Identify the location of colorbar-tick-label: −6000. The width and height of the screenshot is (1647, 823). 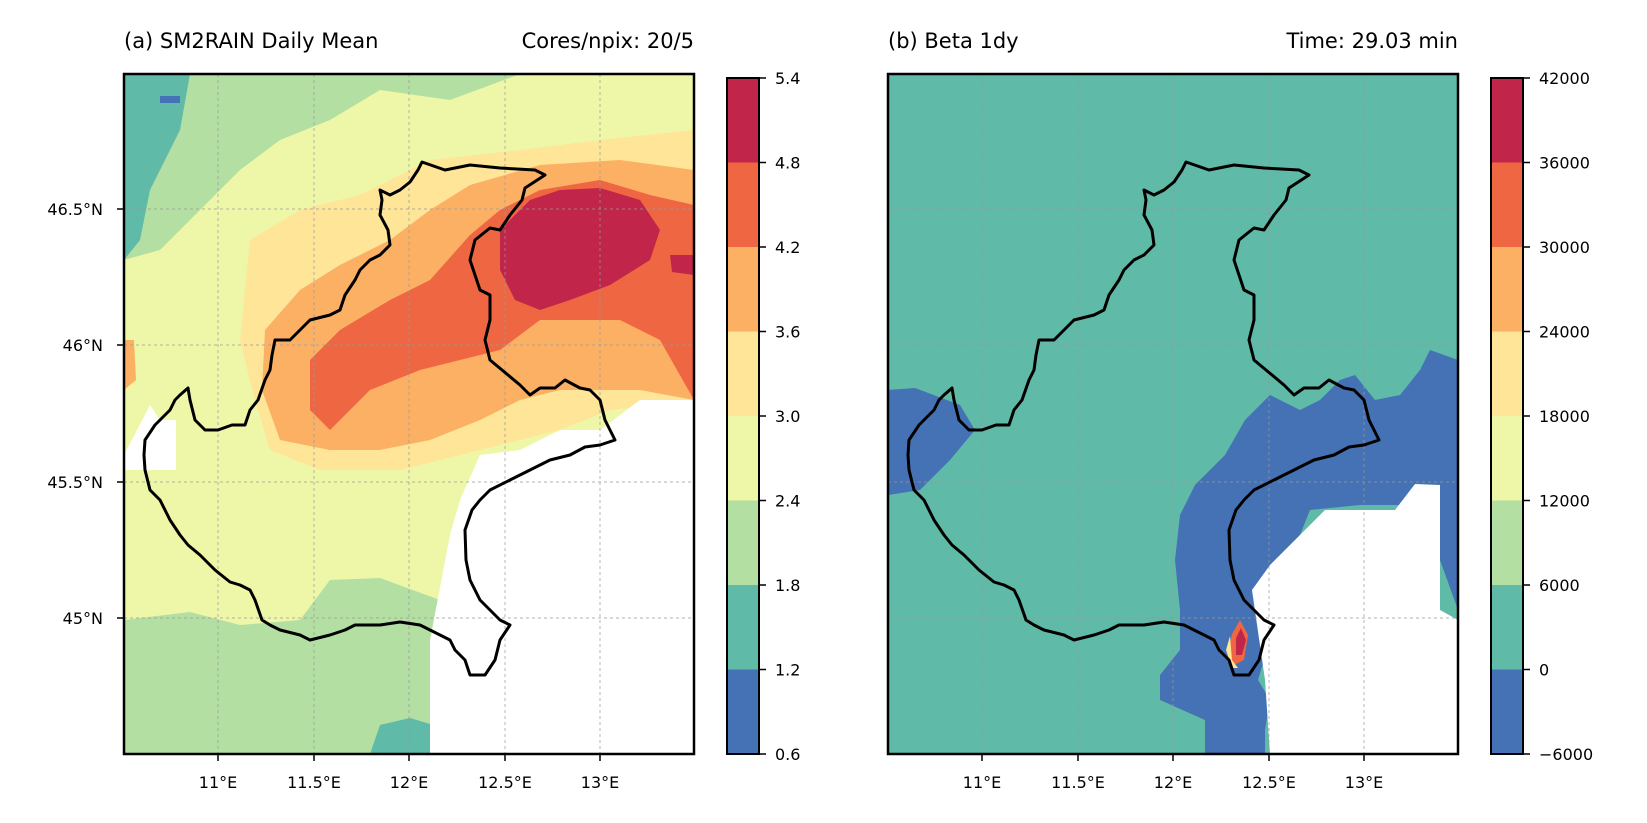
(1566, 754).